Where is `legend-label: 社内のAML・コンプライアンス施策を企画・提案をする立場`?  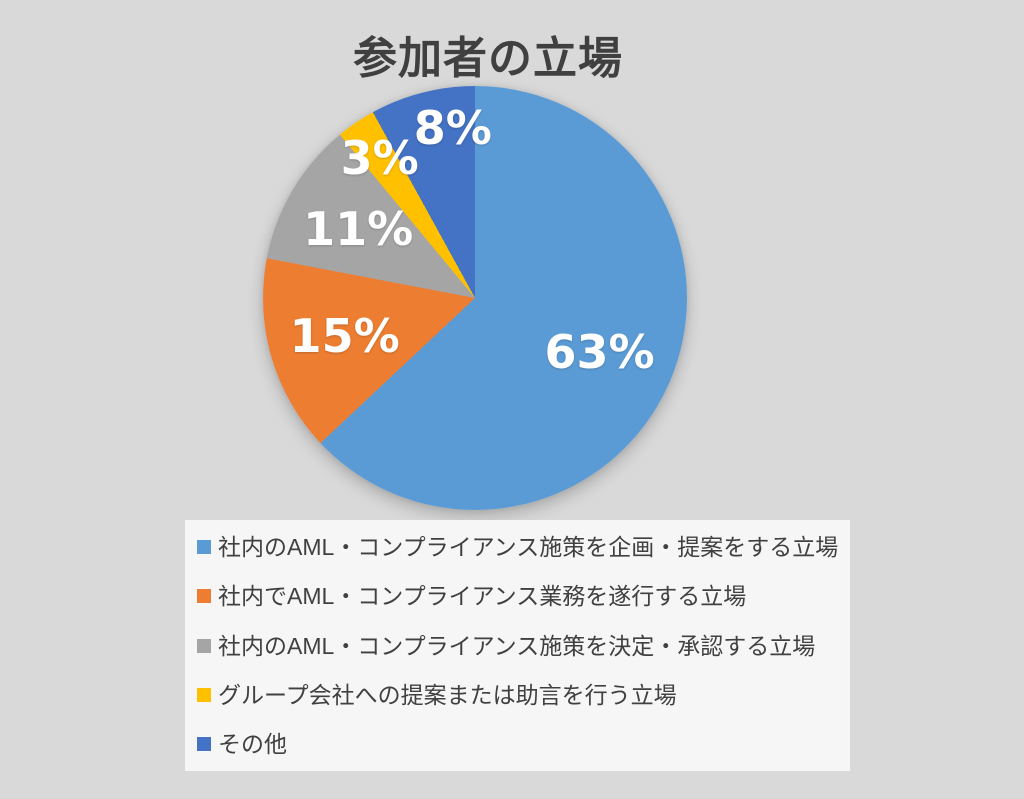
legend-label: 社内のAML・コンプライアンス施策を企画・提案をする立場 is located at coordinates (528, 547).